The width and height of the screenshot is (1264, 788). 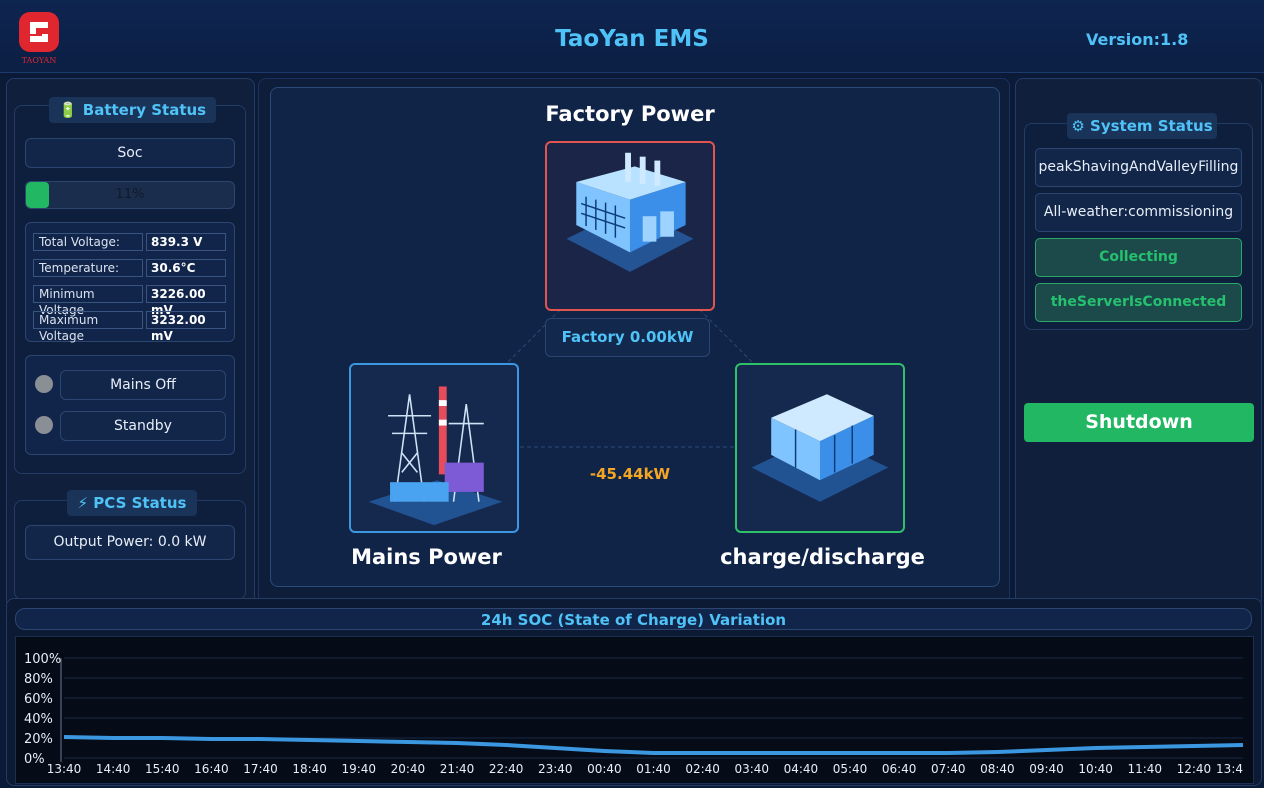 What do you see at coordinates (211, 769) in the screenshot?
I see `x-tick-label: 16:40` at bounding box center [211, 769].